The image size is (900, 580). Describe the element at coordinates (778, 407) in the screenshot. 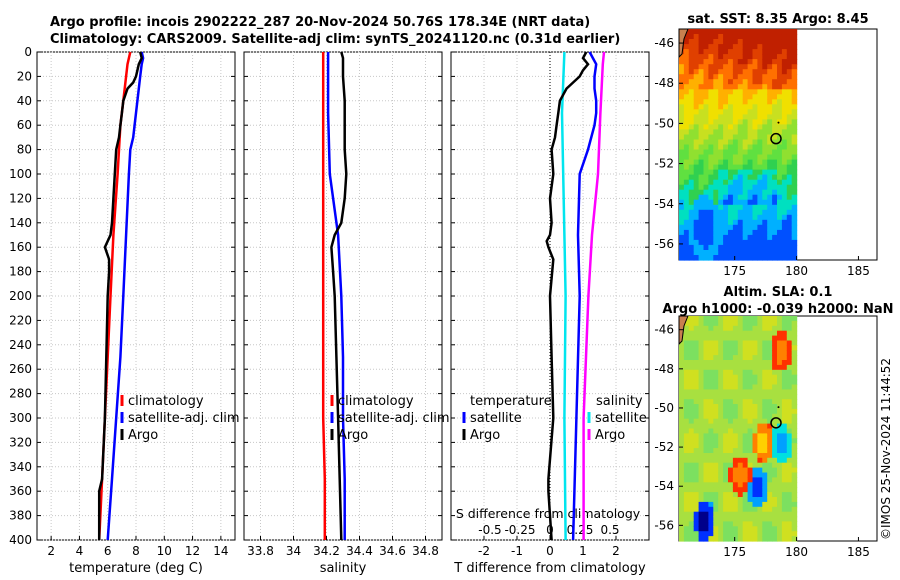

I see `argo-dot` at that location.